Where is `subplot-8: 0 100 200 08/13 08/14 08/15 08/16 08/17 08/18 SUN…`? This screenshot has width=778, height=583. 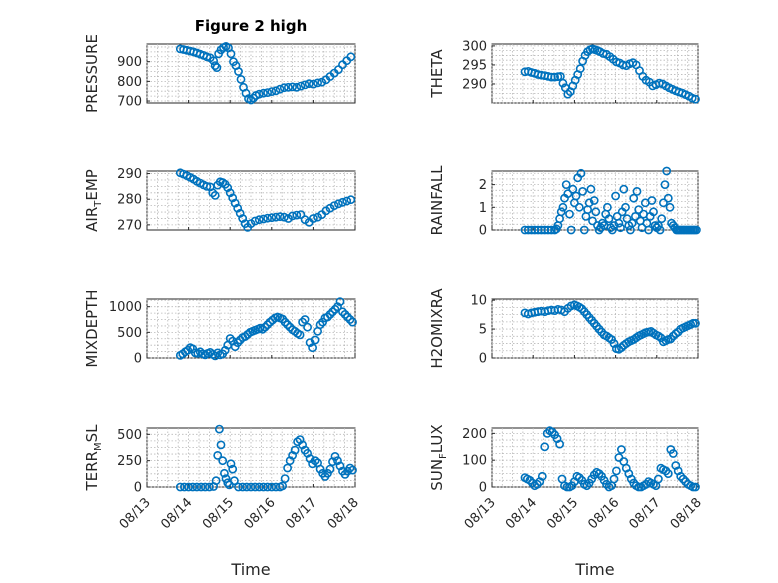 subplot-8: 0 100 200 08/13 08/14 08/15 08/16 08/17 08/18 SUN… is located at coordinates (566, 501).